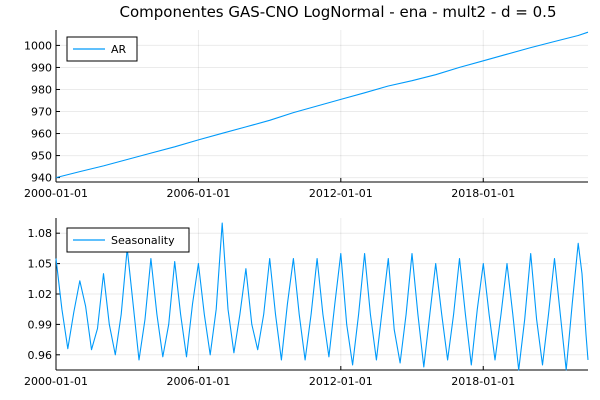 This screenshot has width=600, height=400. Describe the element at coordinates (483, 193) in the screenshot. I see `panel-0-x-tick-label: 2018-01-01` at that location.